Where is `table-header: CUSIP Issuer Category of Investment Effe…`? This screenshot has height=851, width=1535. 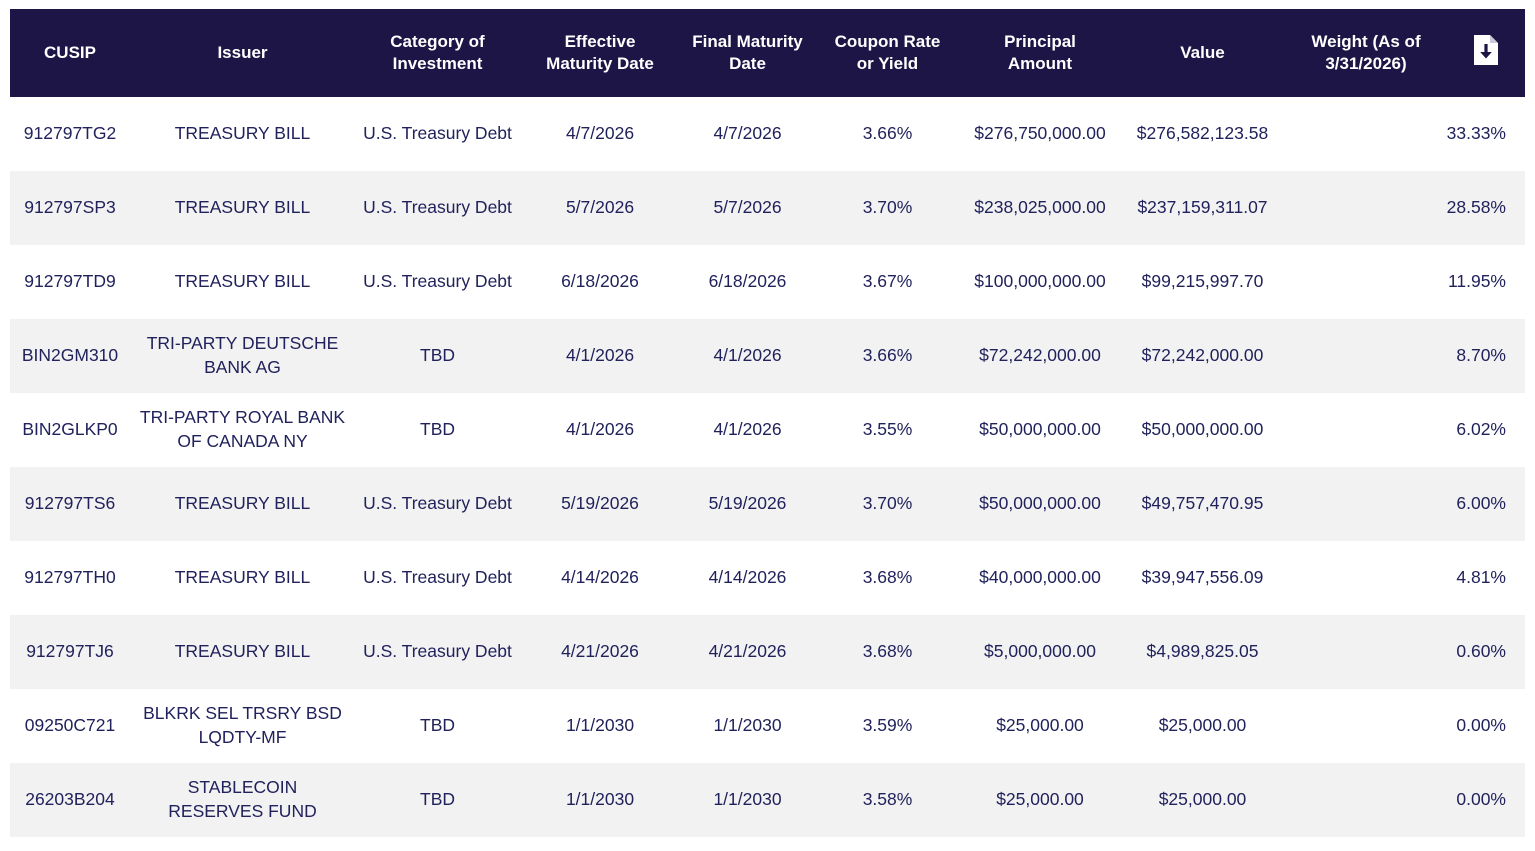 table-header: CUSIP Issuer Category of Investment Effe… is located at coordinates (767, 53).